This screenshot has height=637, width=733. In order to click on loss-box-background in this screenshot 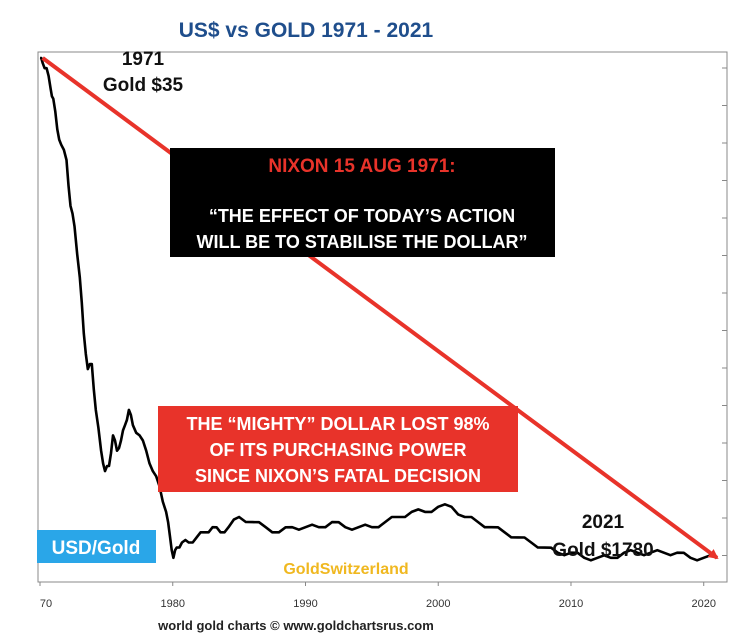, I will do `click(338, 449)`.